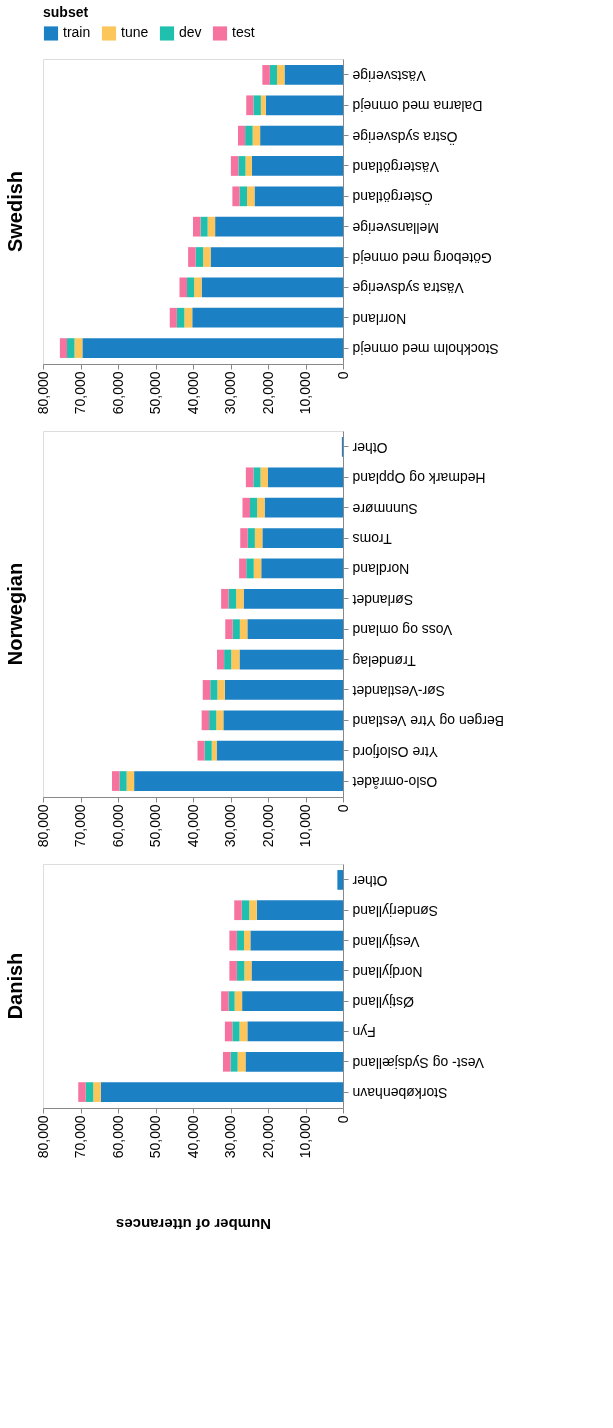  I want to click on y-tick-label: Østjylland, so click(383, 1002).